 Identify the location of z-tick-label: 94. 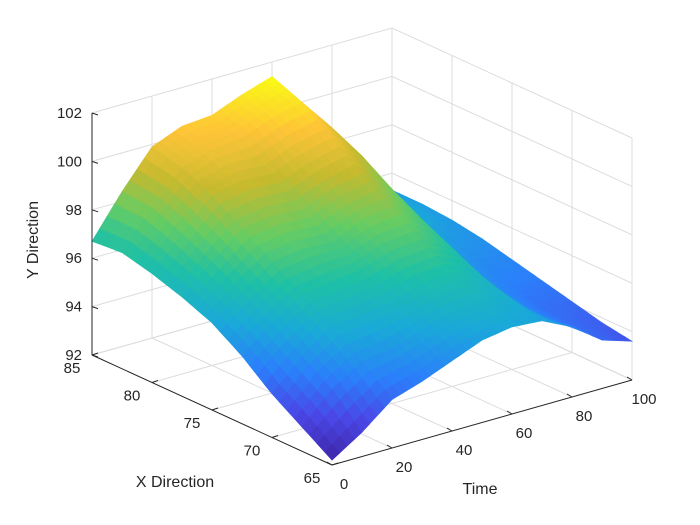
(73, 307).